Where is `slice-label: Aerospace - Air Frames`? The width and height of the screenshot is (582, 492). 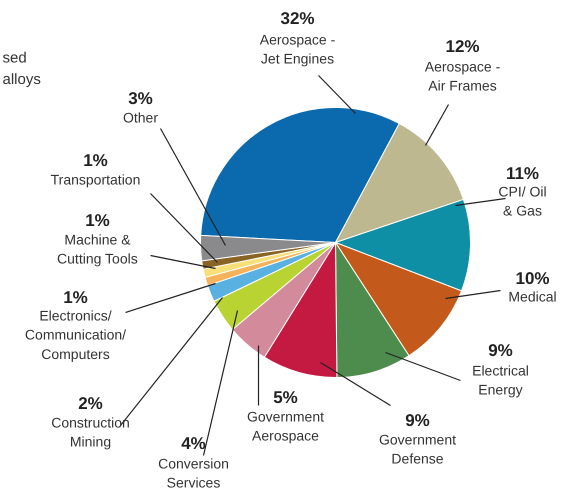
slice-label: Aerospace - Air Frames is located at coordinates (462, 76).